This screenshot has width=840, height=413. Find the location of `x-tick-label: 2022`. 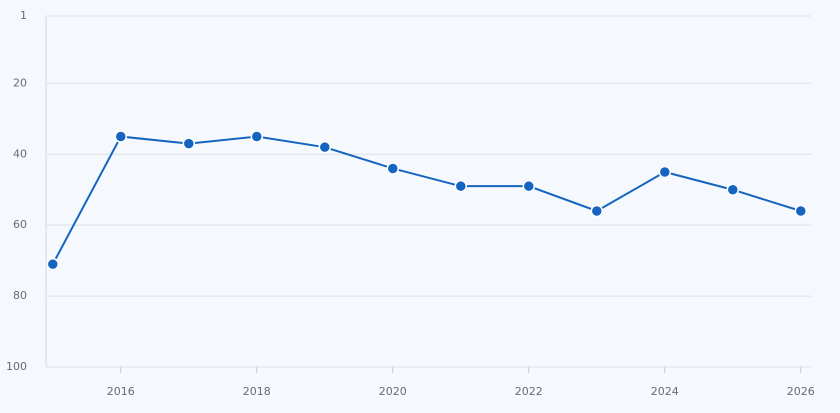

x-tick-label: 2022 is located at coordinates (529, 391).